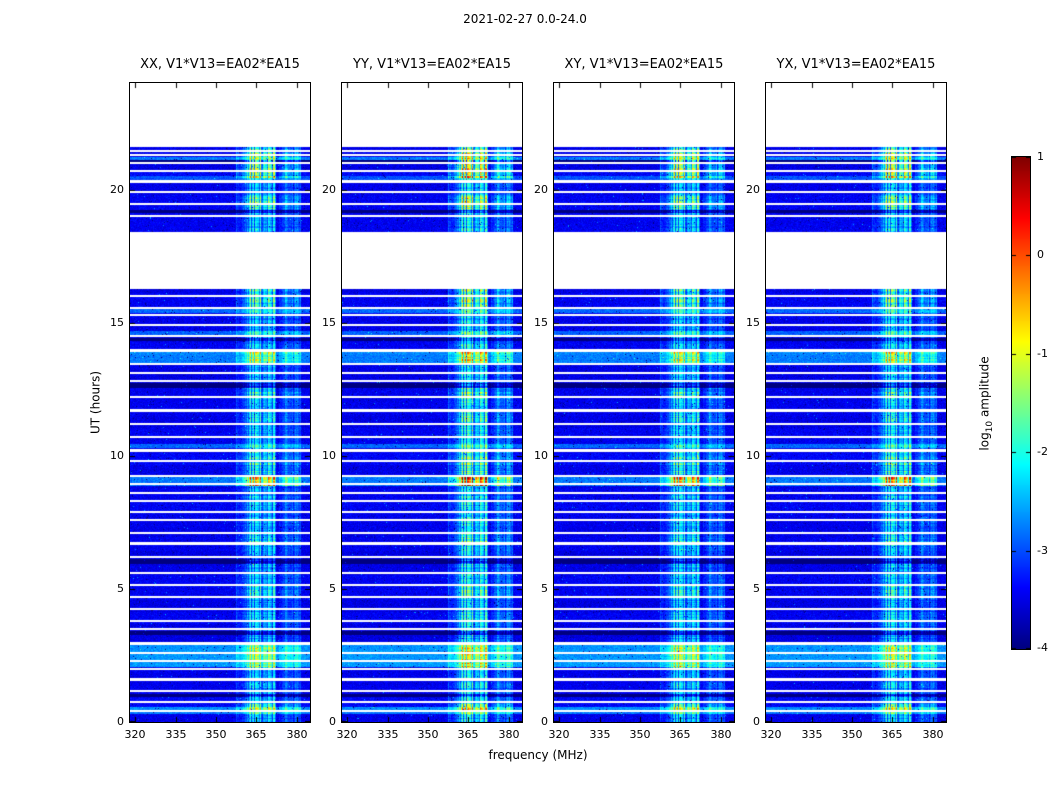 The width and height of the screenshot is (1050, 800). What do you see at coordinates (1040, 254) in the screenshot?
I see `colorbar-tick-label: 0` at bounding box center [1040, 254].